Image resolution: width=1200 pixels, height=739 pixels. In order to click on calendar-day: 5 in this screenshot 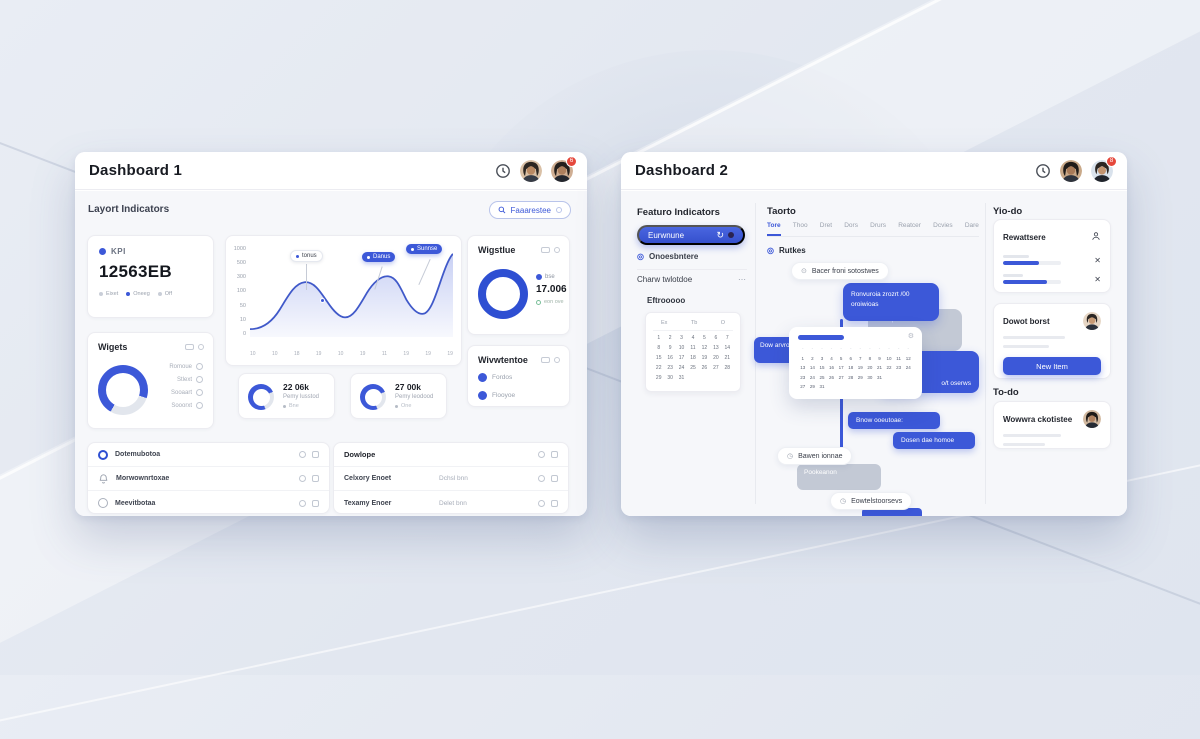, I will do `click(841, 358)`.